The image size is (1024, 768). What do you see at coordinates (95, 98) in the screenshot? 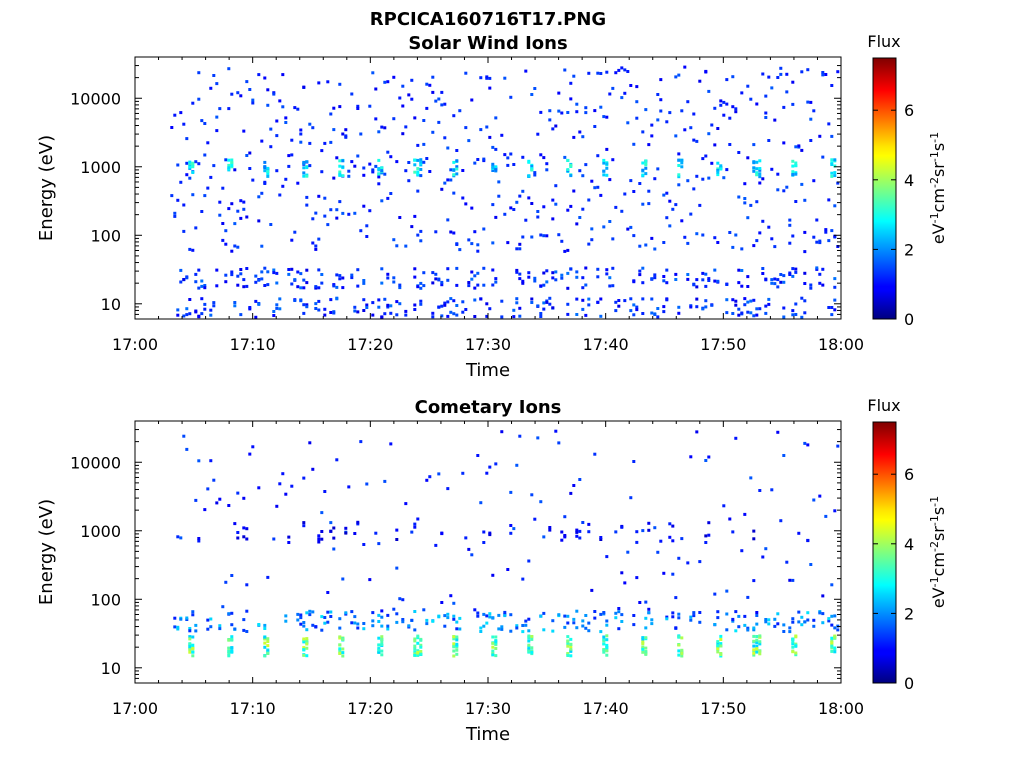
I see `y-tick-label: 10000` at bounding box center [95, 98].